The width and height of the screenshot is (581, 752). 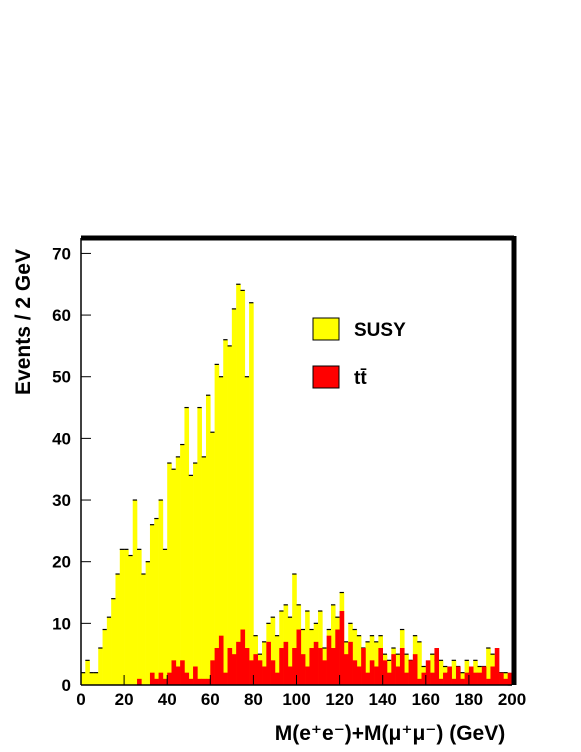 I want to click on y-axis-label: Events / 2 GeV, so click(x=23, y=322).